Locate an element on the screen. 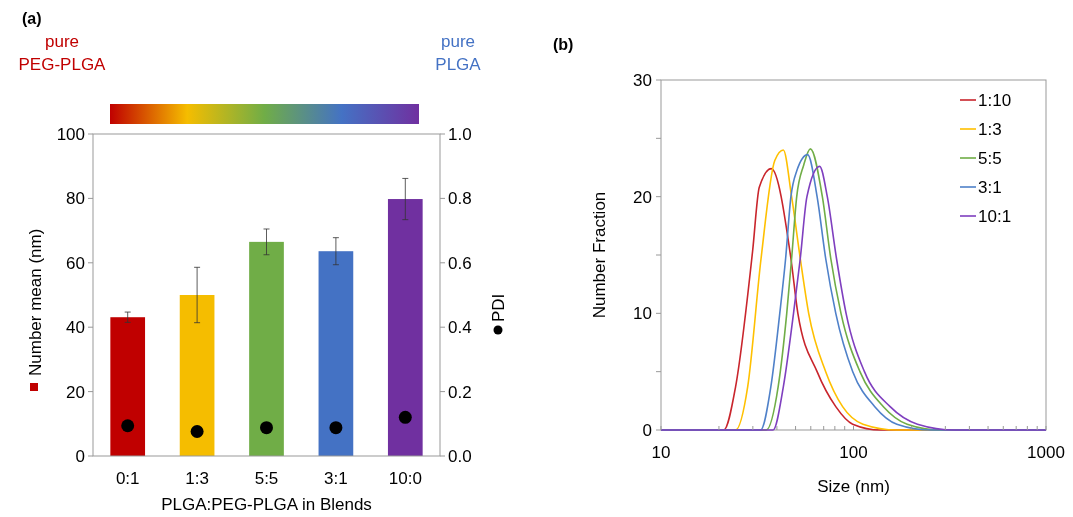  y-tick-label: 60 is located at coordinates (75, 263).